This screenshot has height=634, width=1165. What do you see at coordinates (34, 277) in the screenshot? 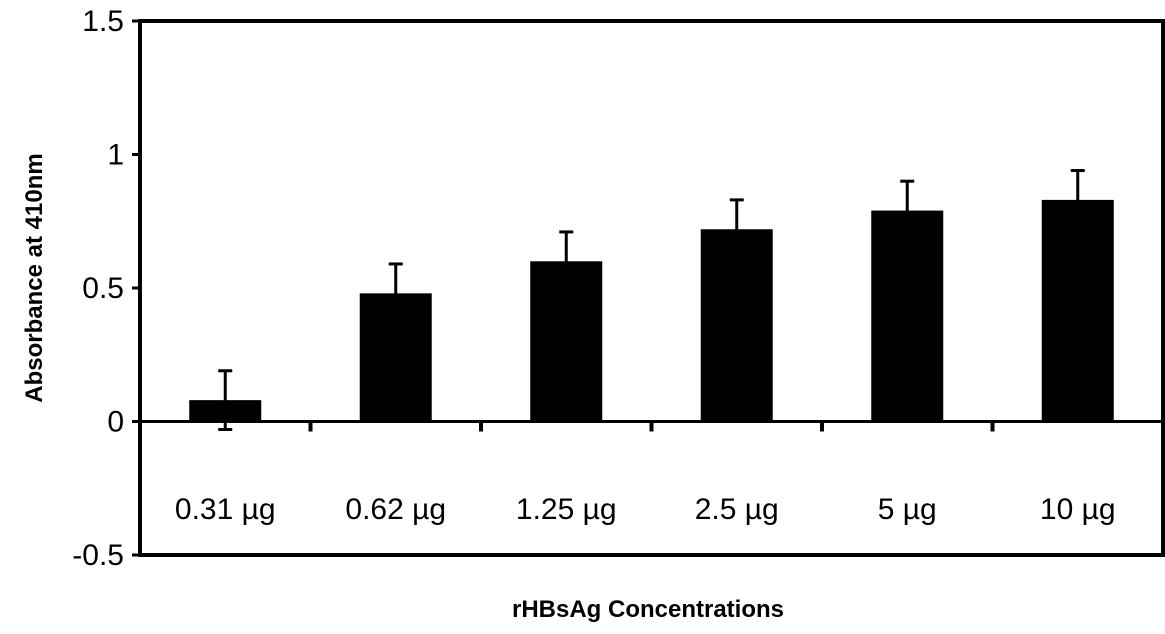
I see `y-axis-title: Absorbance at 410nm` at bounding box center [34, 277].